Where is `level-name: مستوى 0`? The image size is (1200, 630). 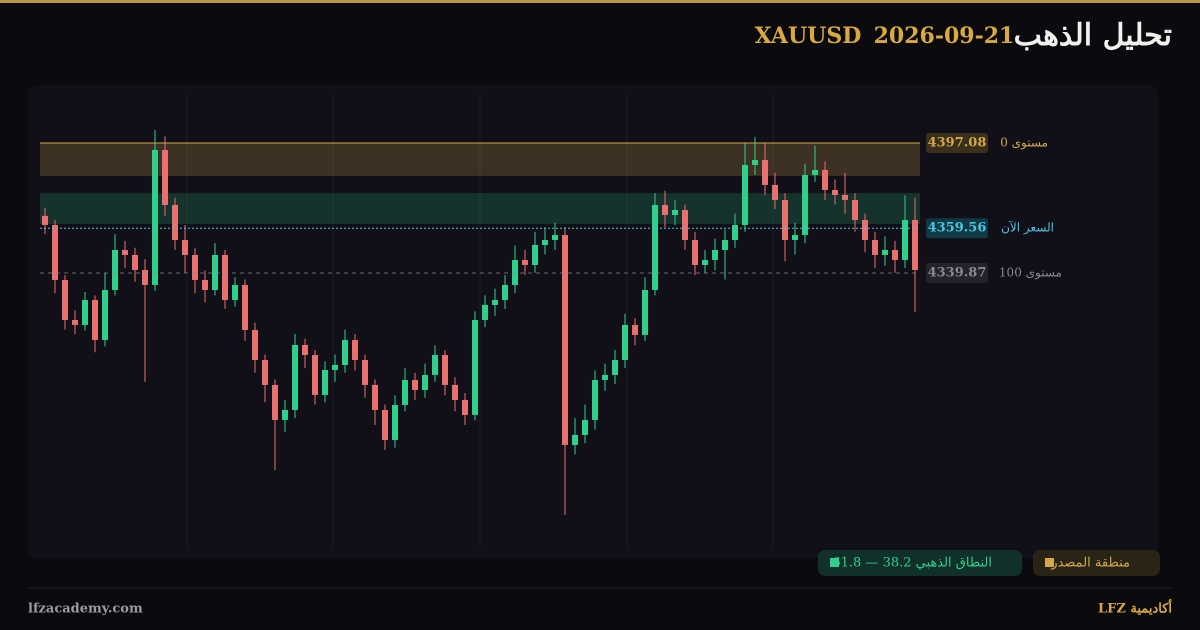
level-name: مستوى 0 is located at coordinates (1024, 142).